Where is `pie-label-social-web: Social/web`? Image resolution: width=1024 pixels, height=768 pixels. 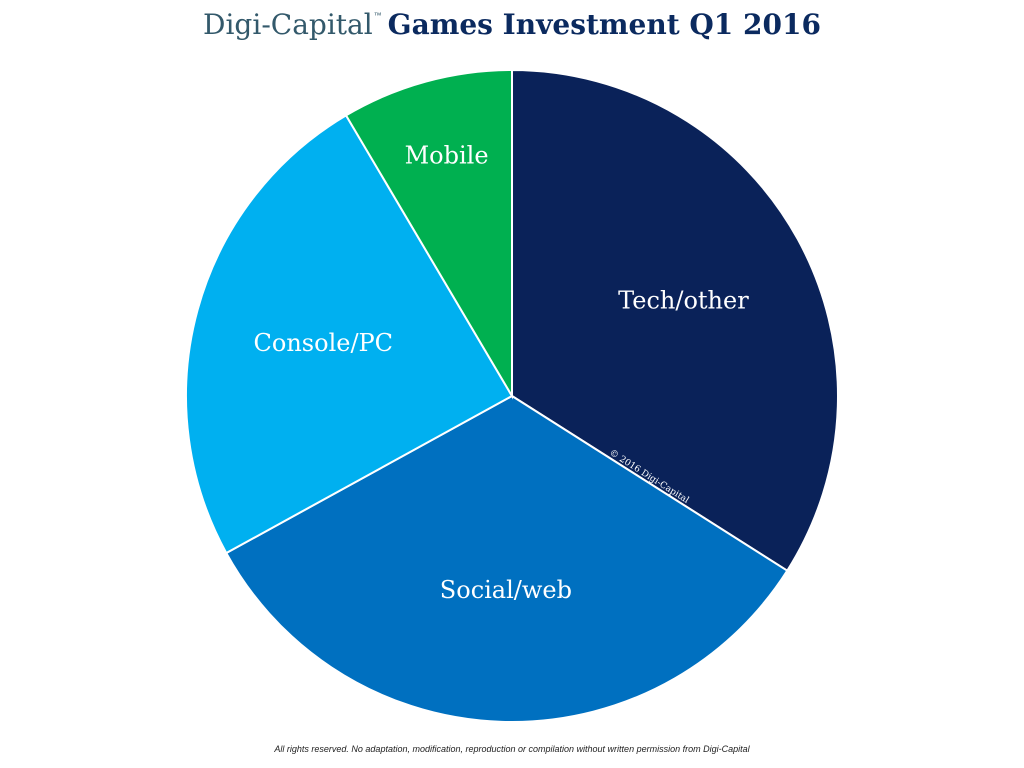 pie-label-social-web: Social/web is located at coordinates (506, 590).